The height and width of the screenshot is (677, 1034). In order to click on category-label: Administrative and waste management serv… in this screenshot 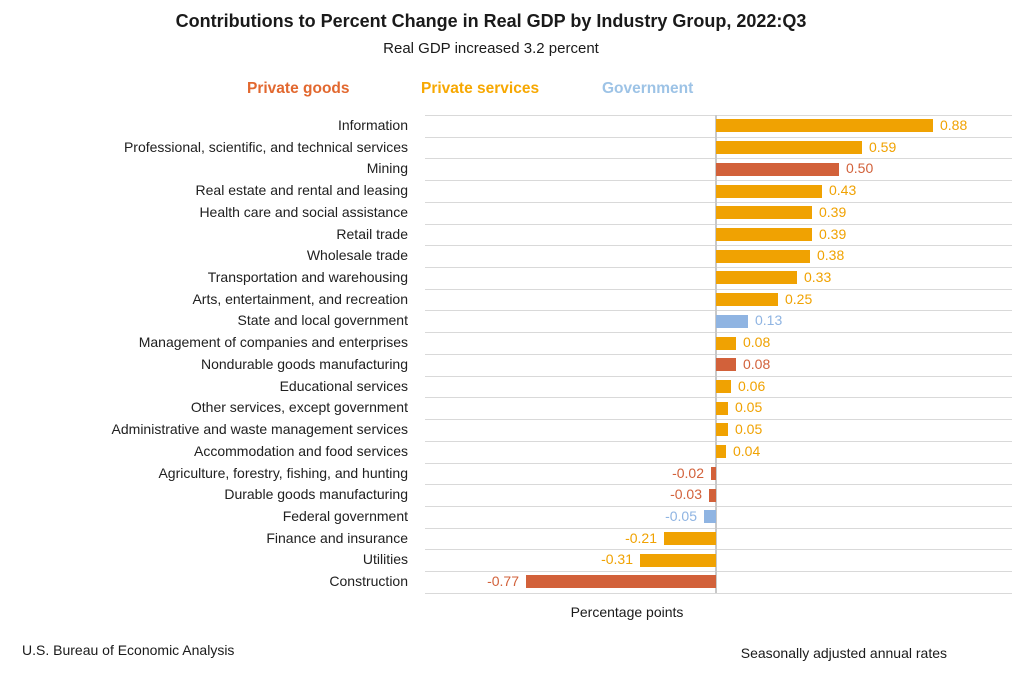, I will do `click(259, 429)`.